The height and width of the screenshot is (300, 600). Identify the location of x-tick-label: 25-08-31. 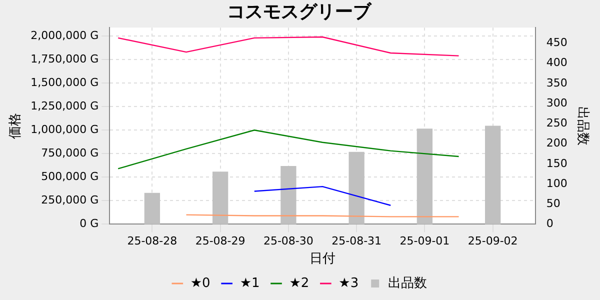
(357, 241).